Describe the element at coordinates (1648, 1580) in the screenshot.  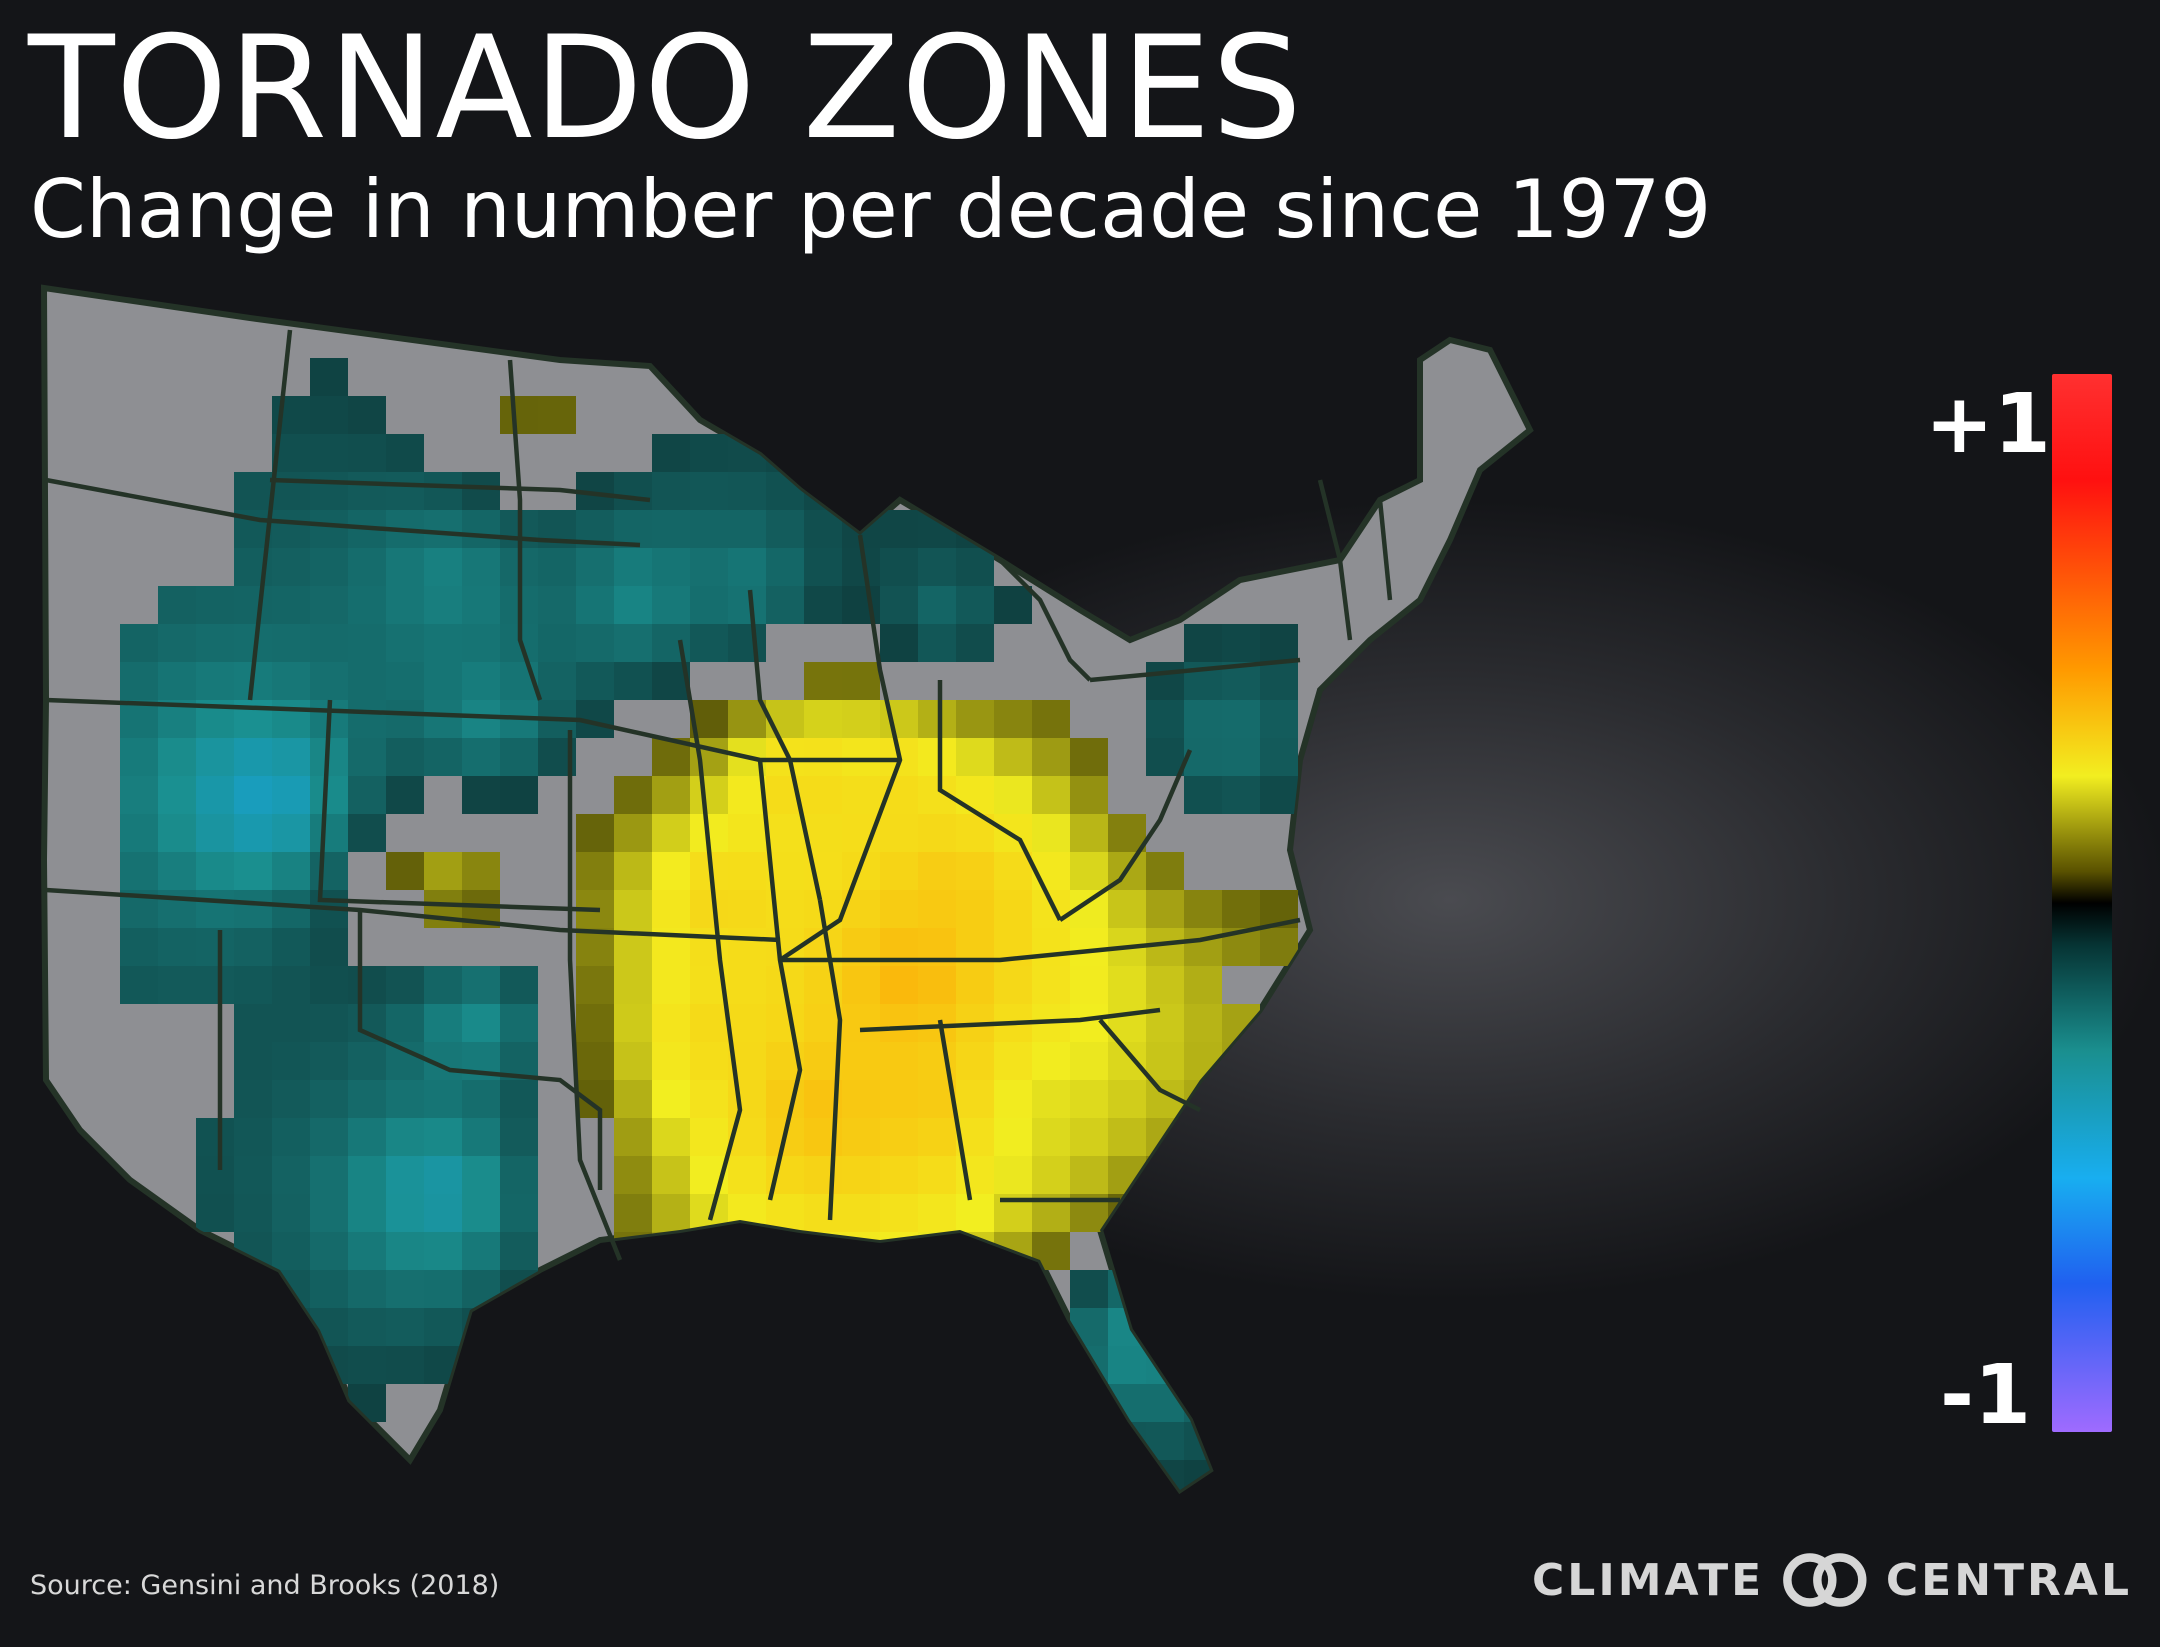
I see `brand-left-text: CLIMATE` at that location.